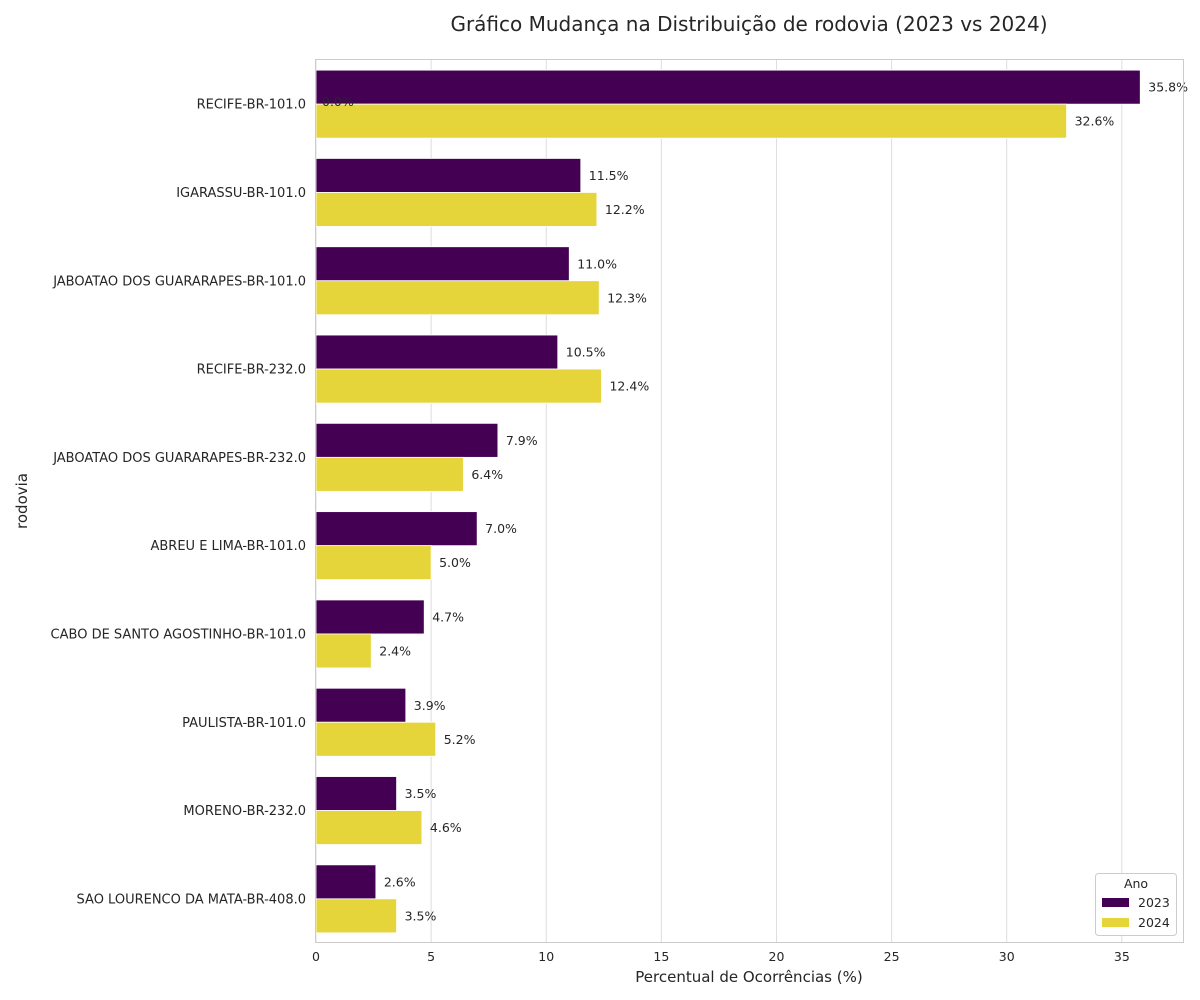 This screenshot has width=1200, height=1000. What do you see at coordinates (661, 956) in the screenshot?
I see `x-tick-label-15: 15` at bounding box center [661, 956].